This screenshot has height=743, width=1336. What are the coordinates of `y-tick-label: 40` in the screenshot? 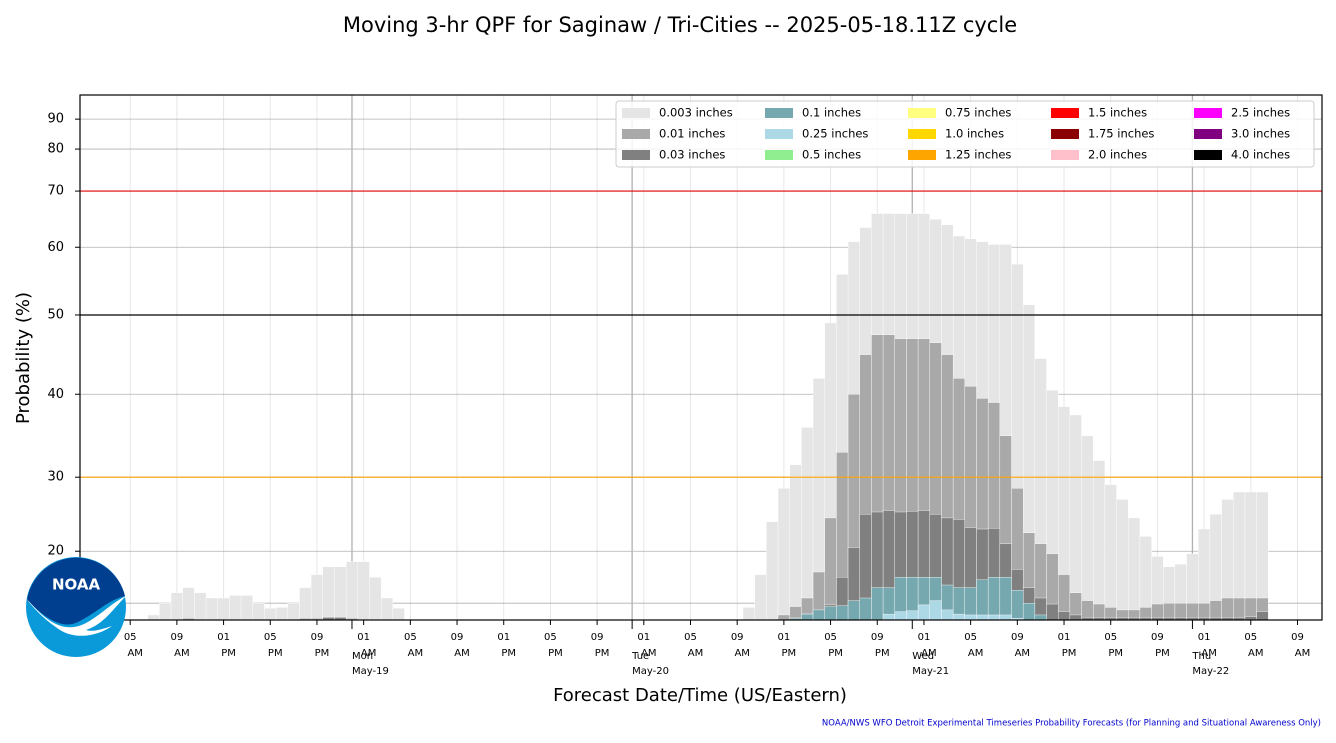 It's located at (55, 394).